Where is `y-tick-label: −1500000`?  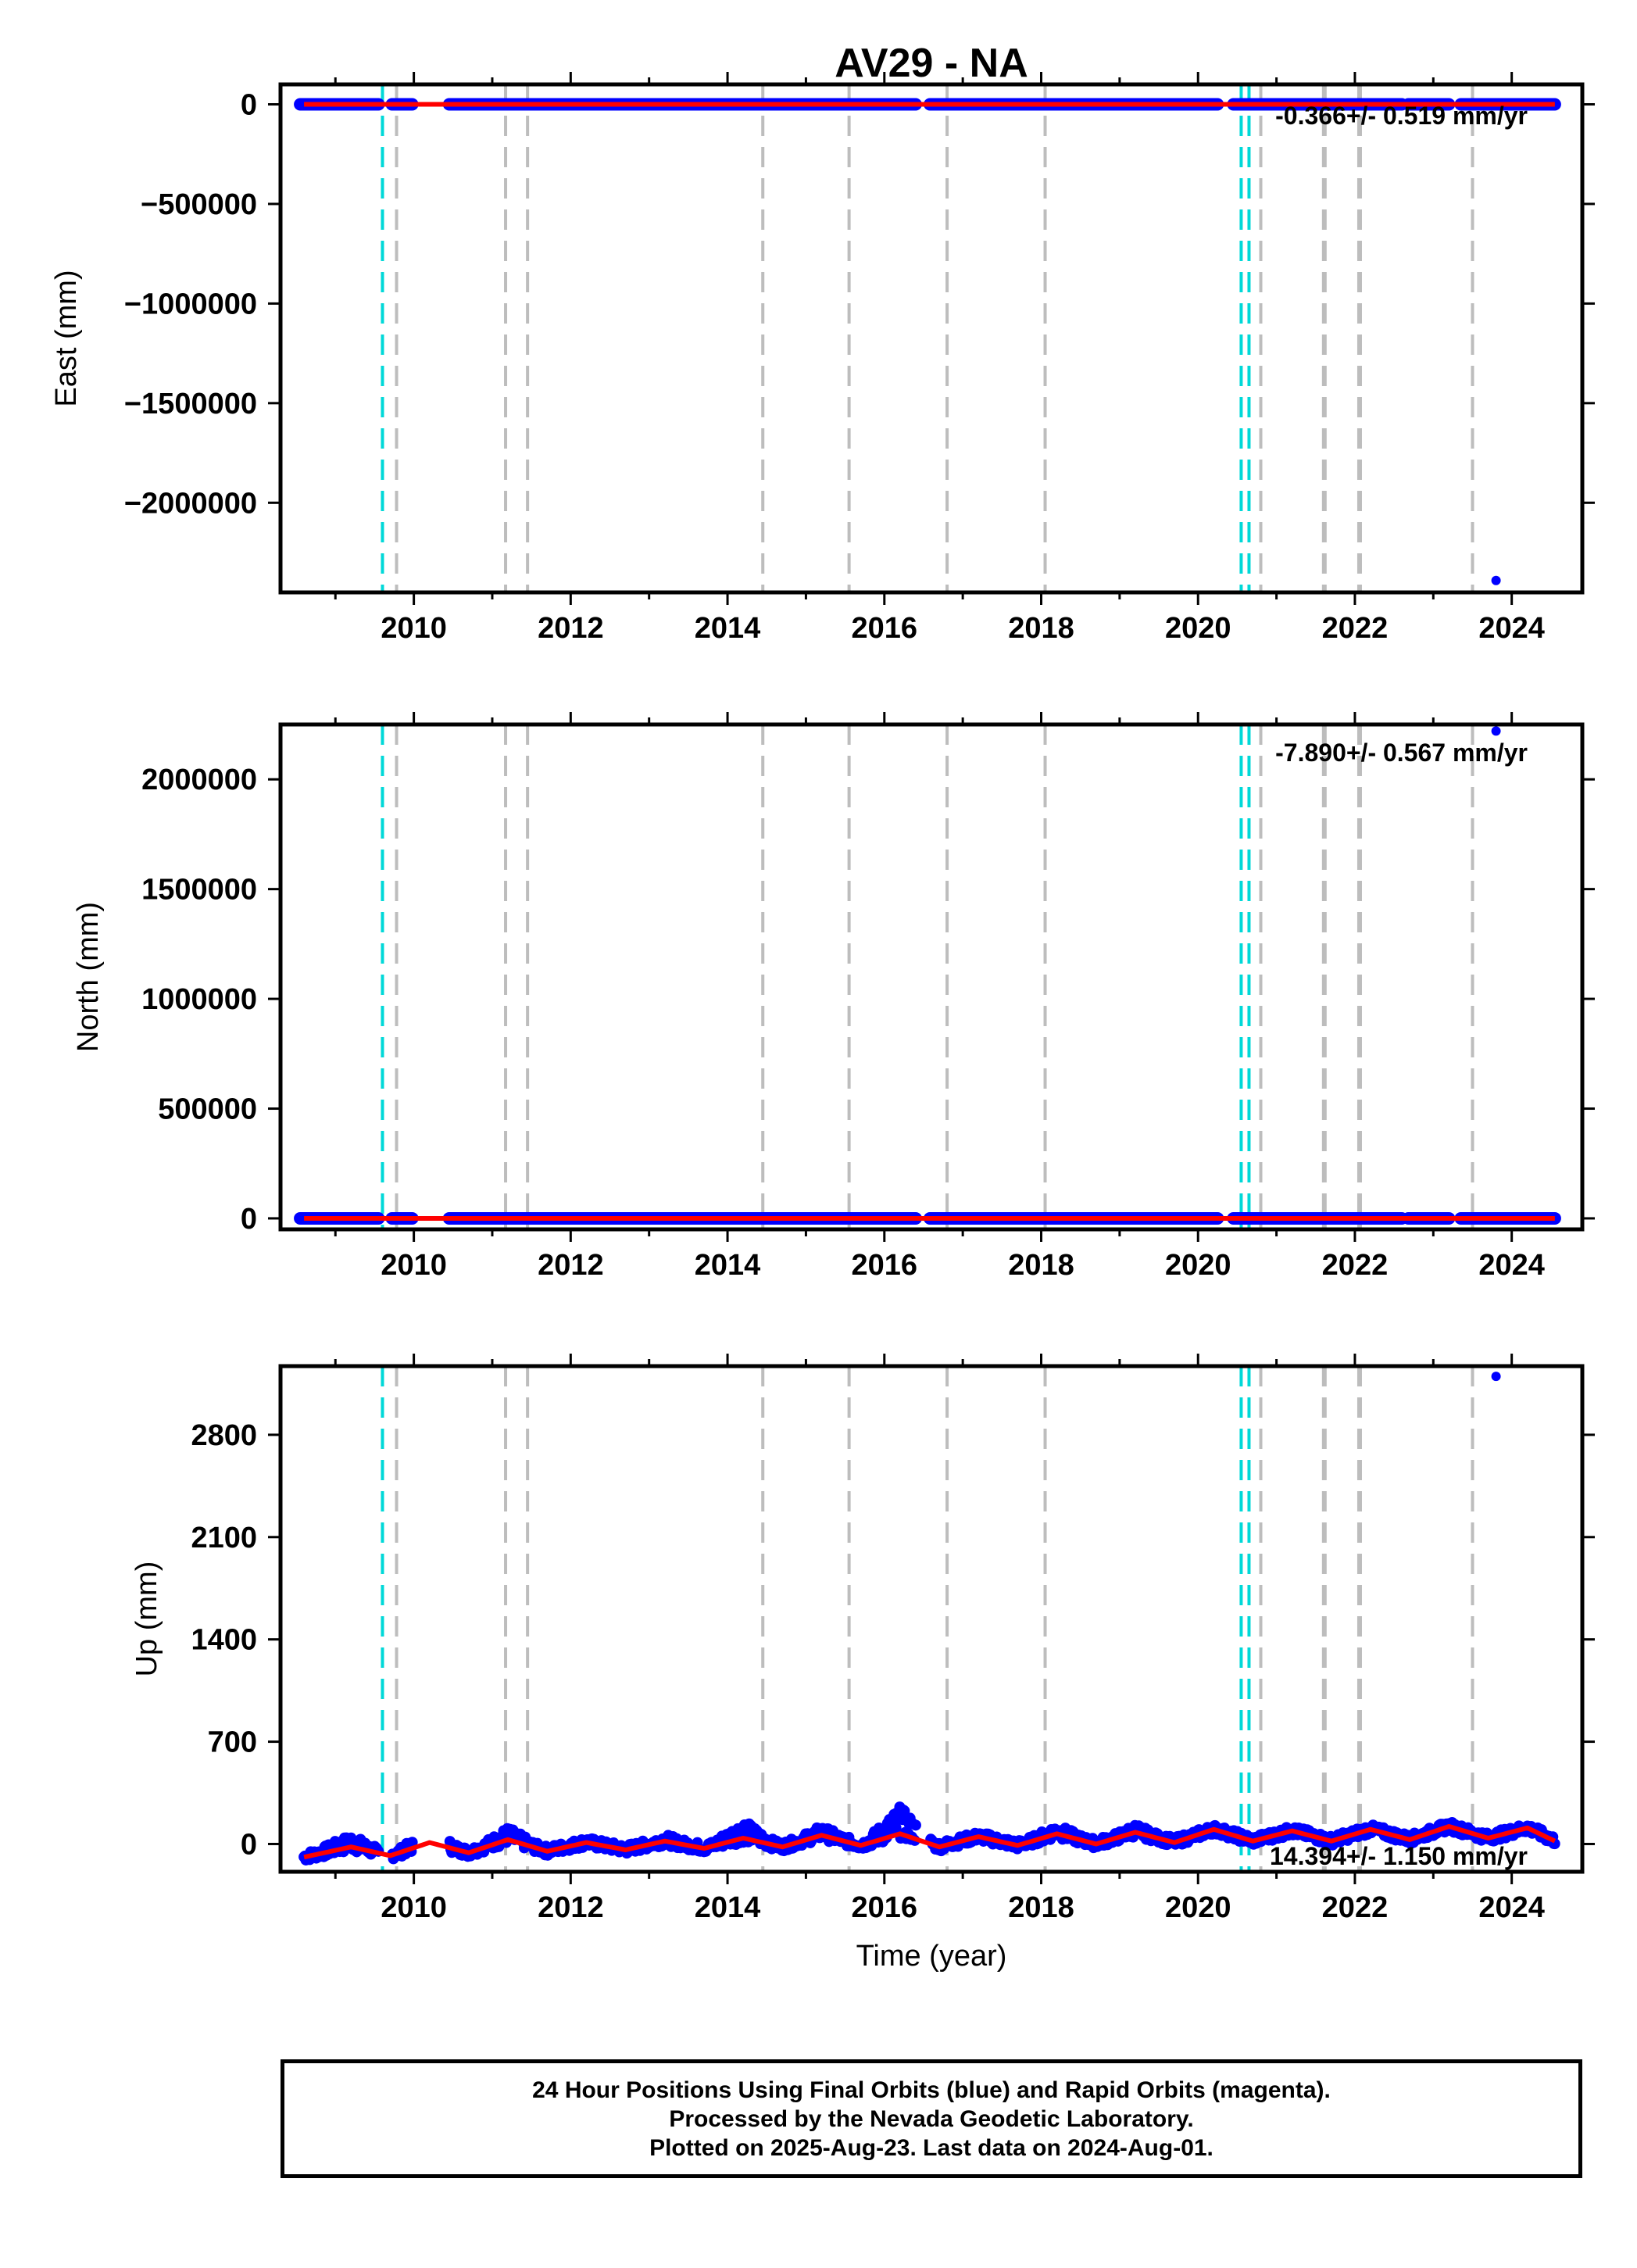 y-tick-label: −1500000 is located at coordinates (190, 404).